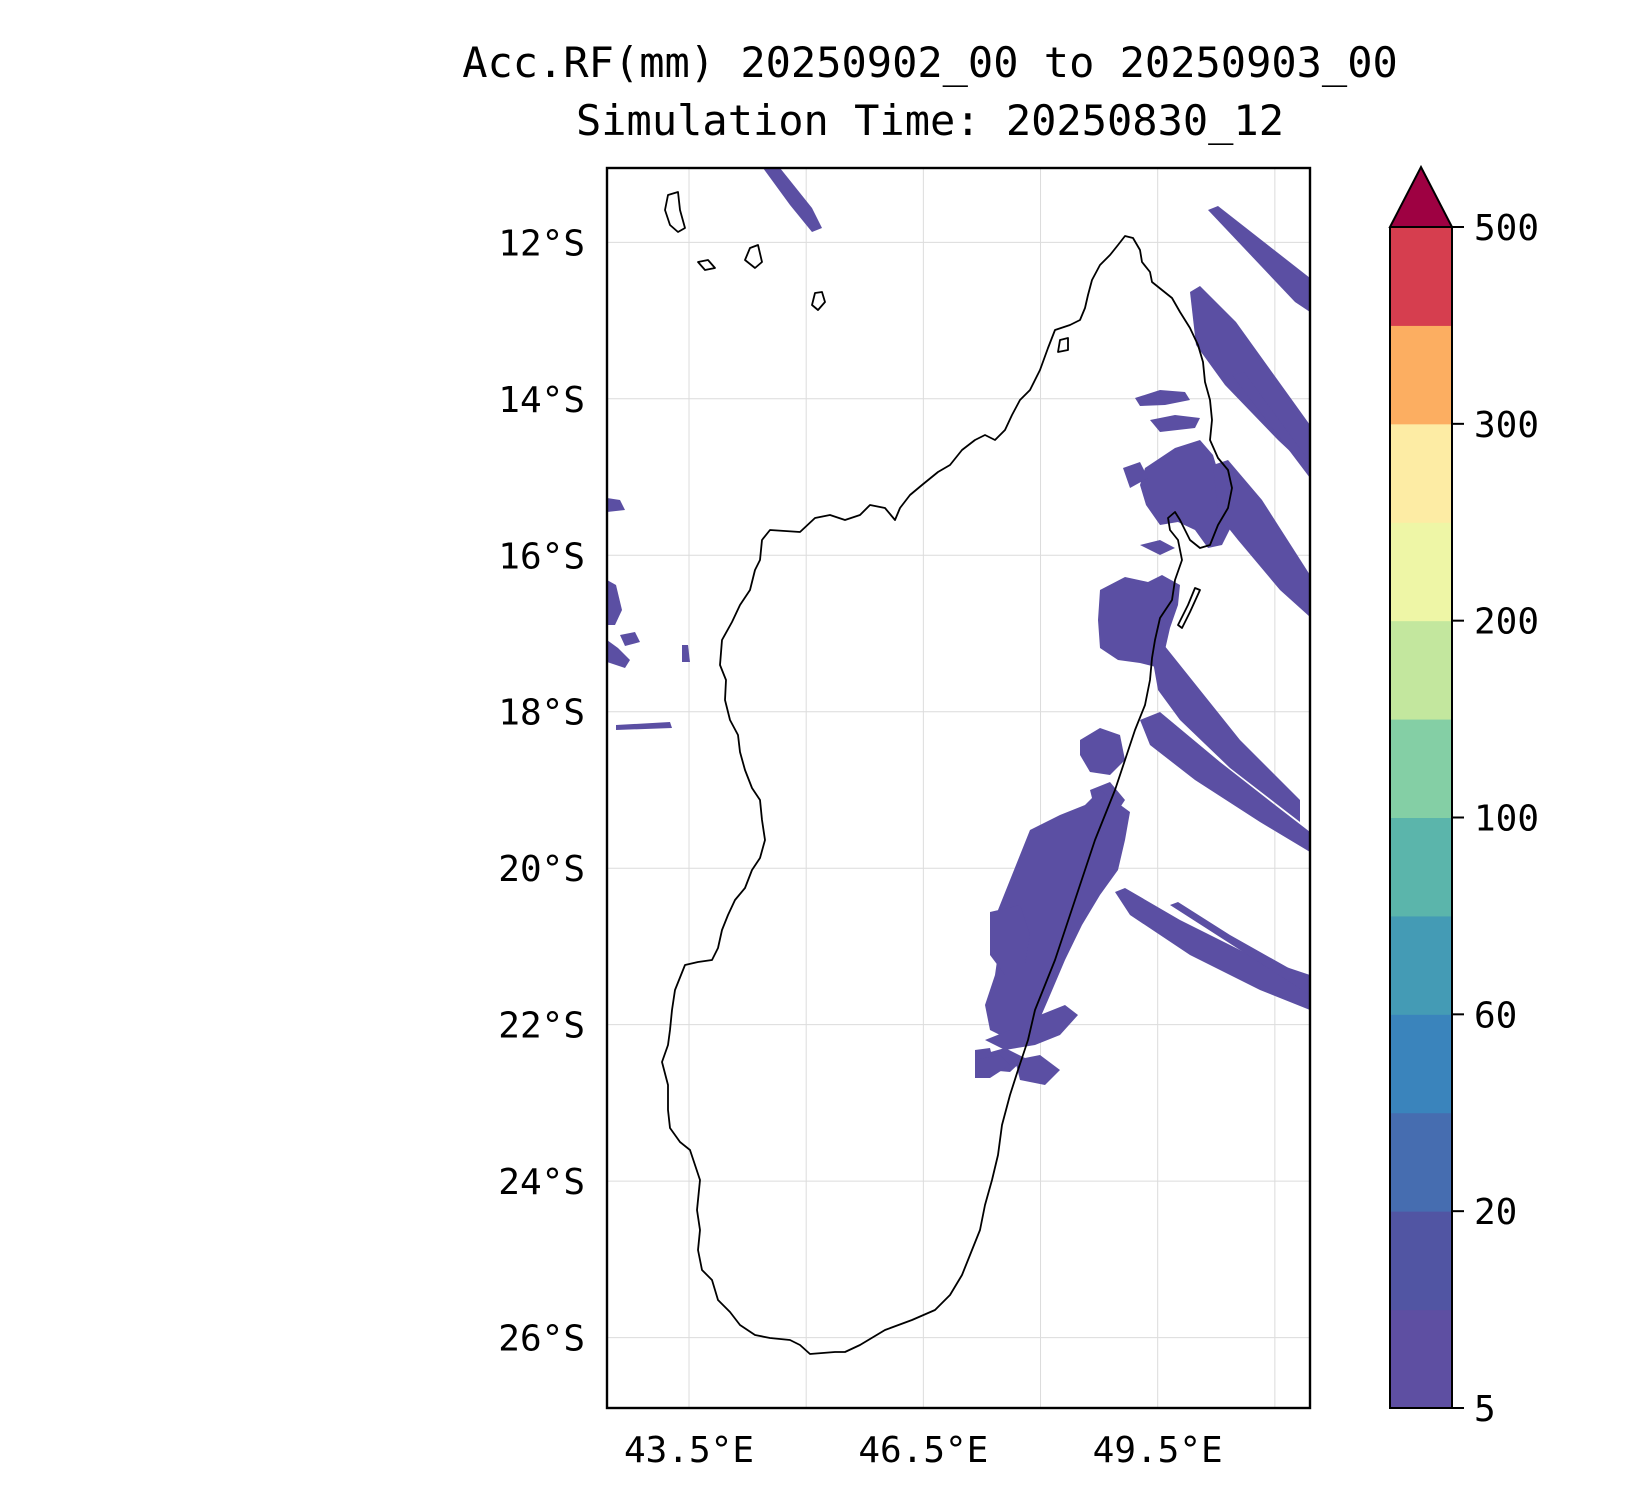 The height and width of the screenshot is (1500, 1650). What do you see at coordinates (1495, 1212) in the screenshot?
I see `colorbar-tick-label: 20` at bounding box center [1495, 1212].